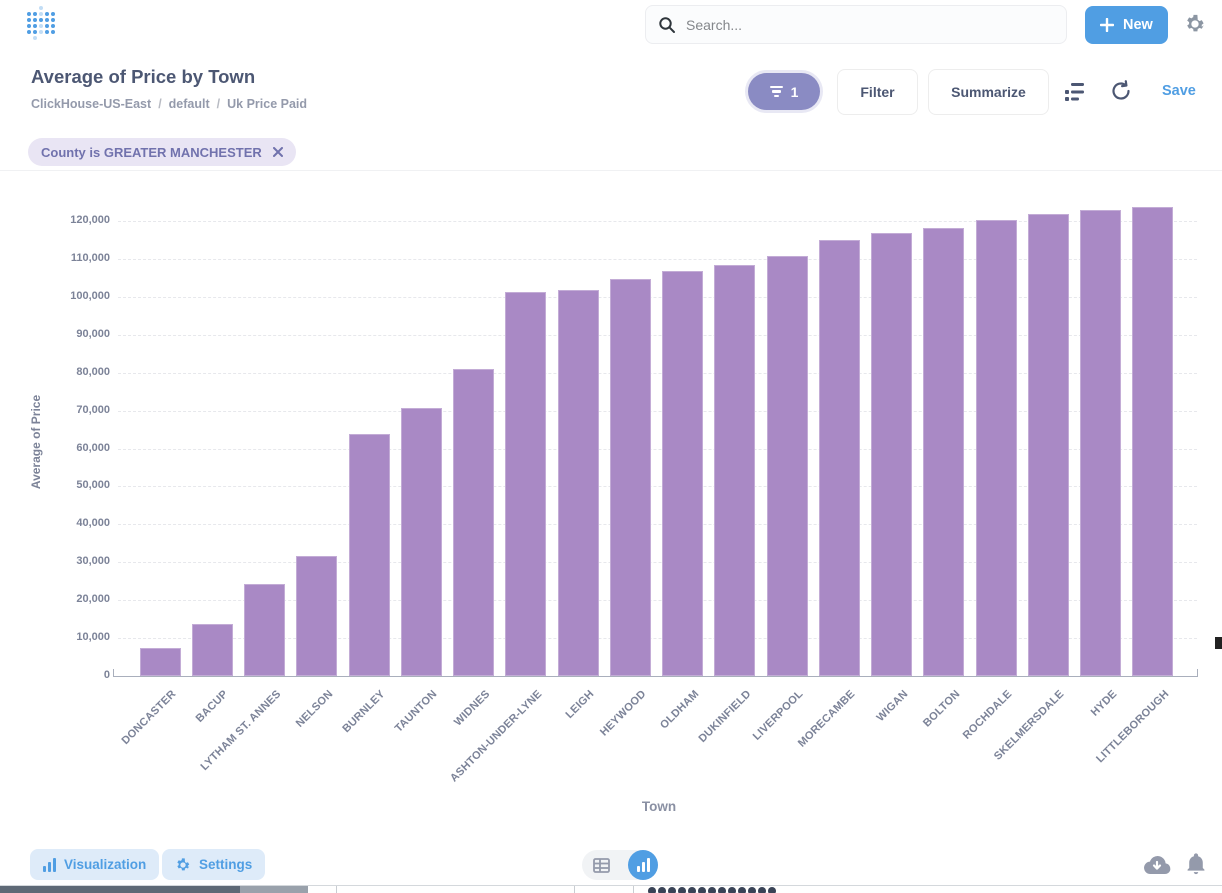 This screenshot has height=893, width=1222. What do you see at coordinates (421, 542) in the screenshot?
I see `bar-taunton` at bounding box center [421, 542].